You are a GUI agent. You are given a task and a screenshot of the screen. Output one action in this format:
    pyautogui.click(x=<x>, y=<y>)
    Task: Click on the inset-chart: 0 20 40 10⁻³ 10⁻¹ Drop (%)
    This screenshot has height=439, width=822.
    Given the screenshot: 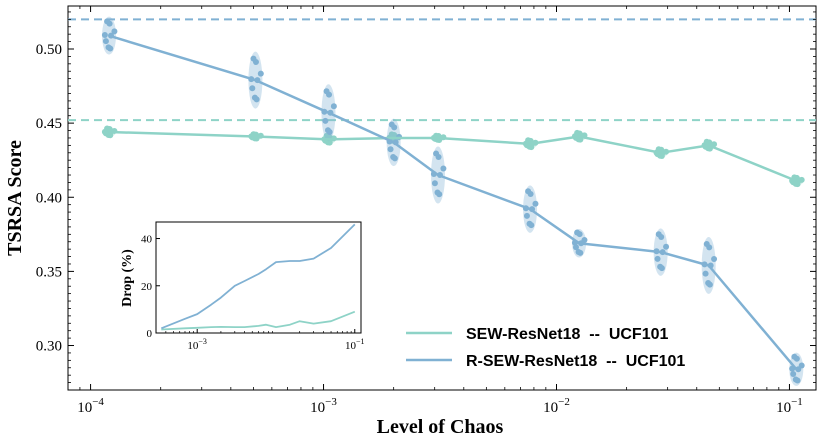 What is the action you would take?
    pyautogui.click(x=242, y=286)
    